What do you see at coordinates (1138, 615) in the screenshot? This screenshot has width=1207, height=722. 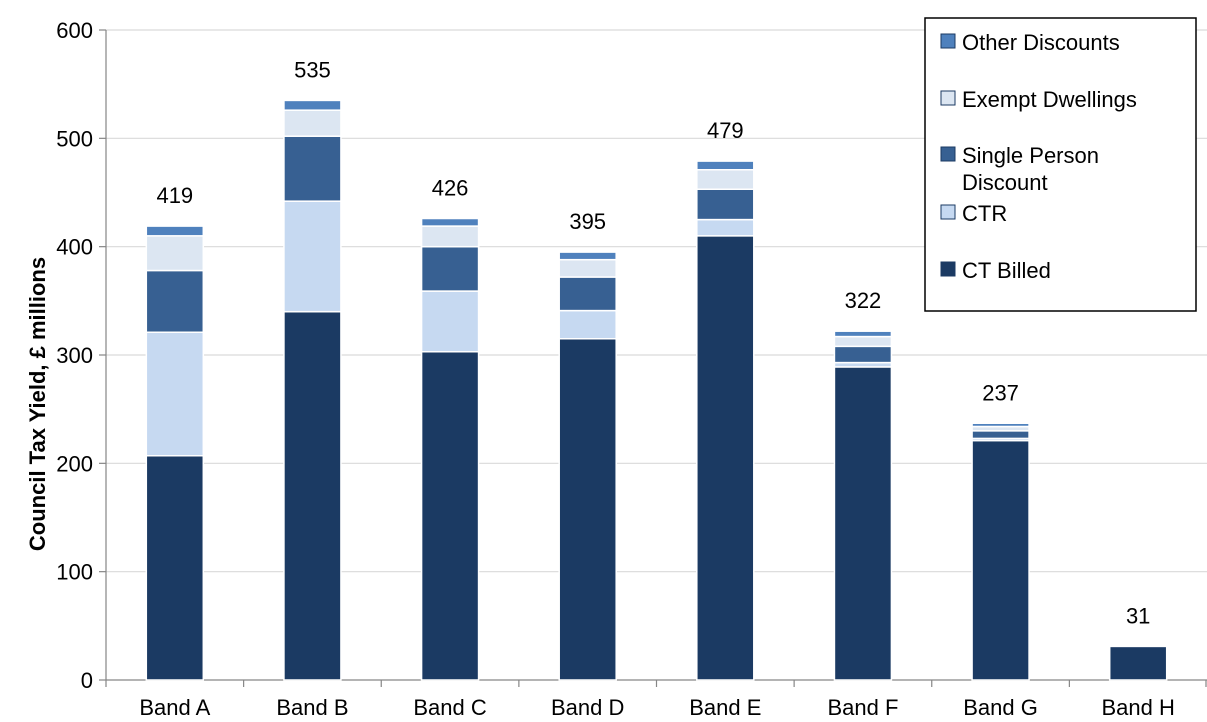 I see `total-label: 31` at bounding box center [1138, 615].